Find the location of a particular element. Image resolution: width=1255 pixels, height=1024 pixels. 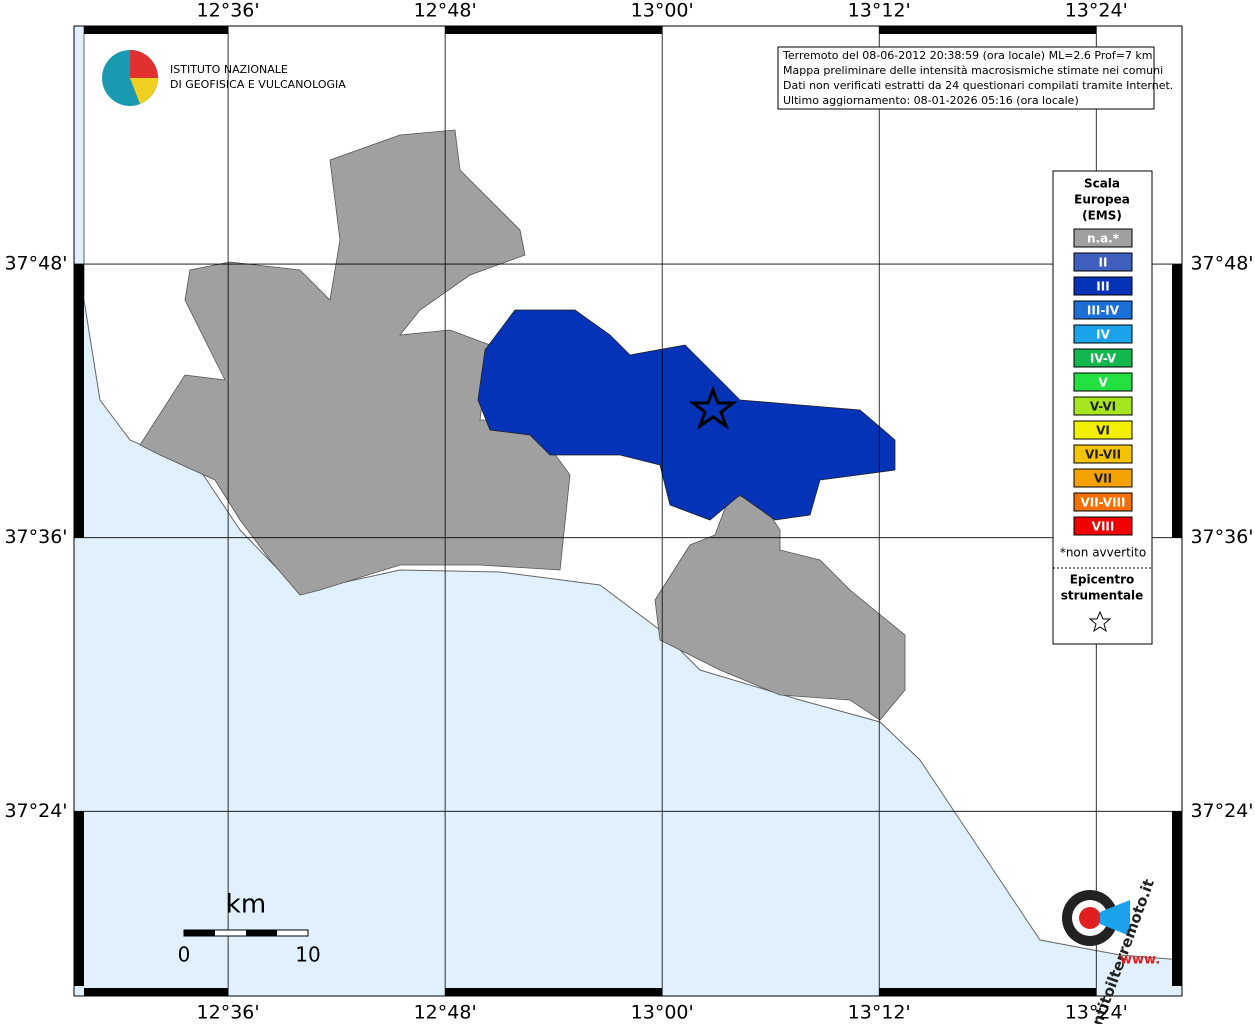

legend-star is located at coordinates (1100, 621).